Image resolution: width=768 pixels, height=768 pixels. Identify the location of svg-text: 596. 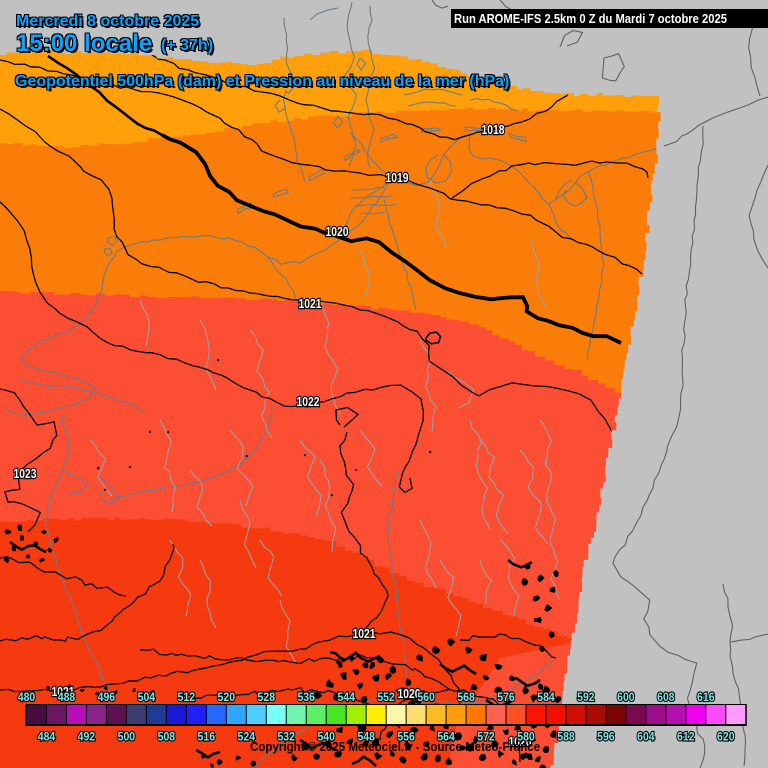
(606, 738).